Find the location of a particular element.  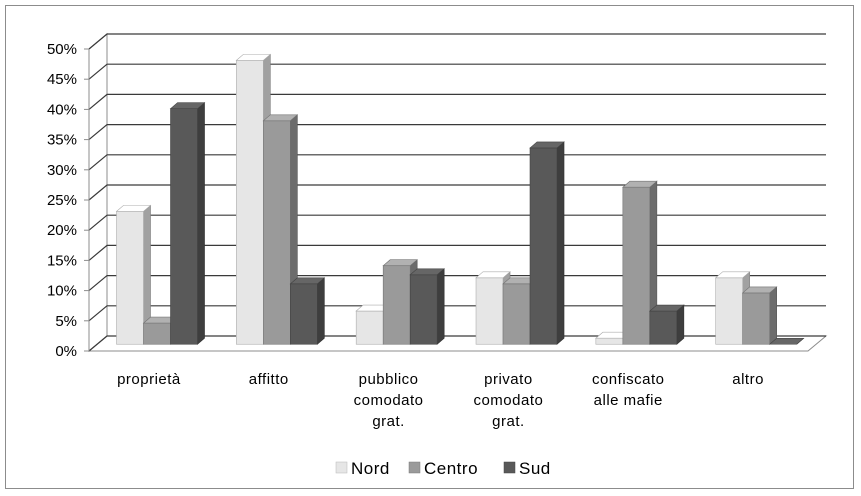

x-tick-label-line: confiscato is located at coordinates (628, 379).